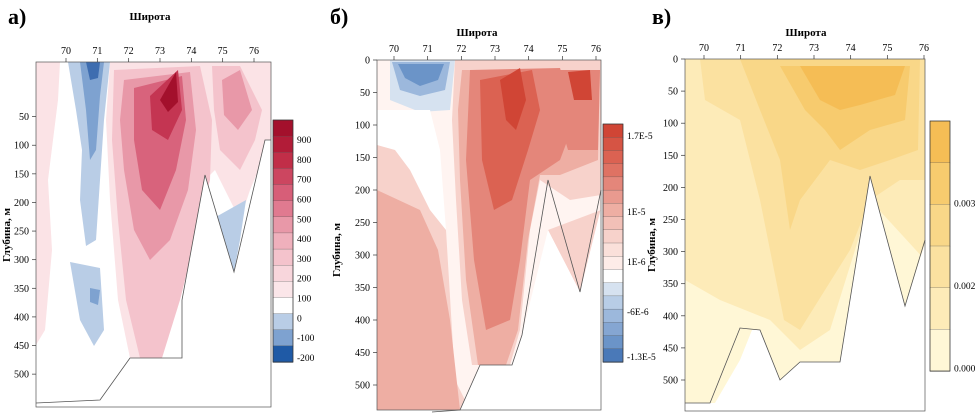 This screenshot has width=975, height=418. I want to click on colorbar-label: 0, so click(299, 319).